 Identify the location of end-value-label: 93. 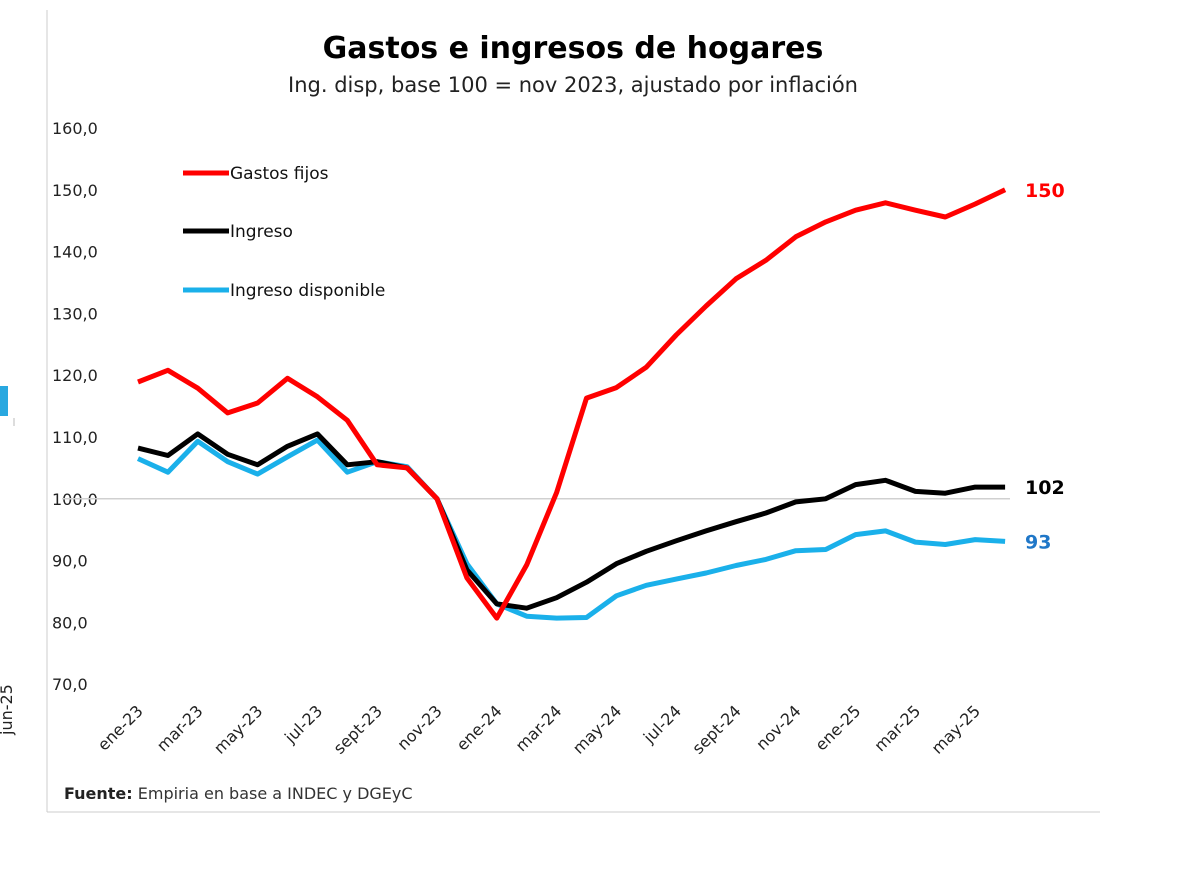
(1038, 542).